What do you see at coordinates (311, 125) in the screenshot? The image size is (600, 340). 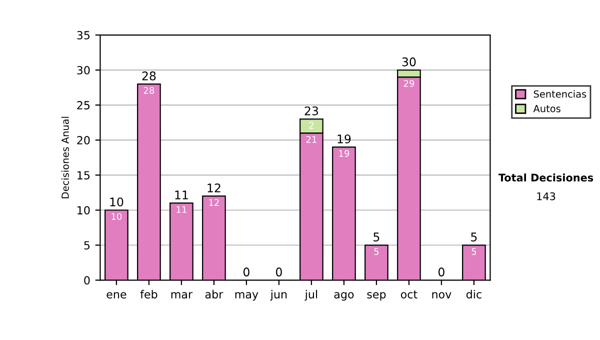 I see `data-label: 2` at bounding box center [311, 125].